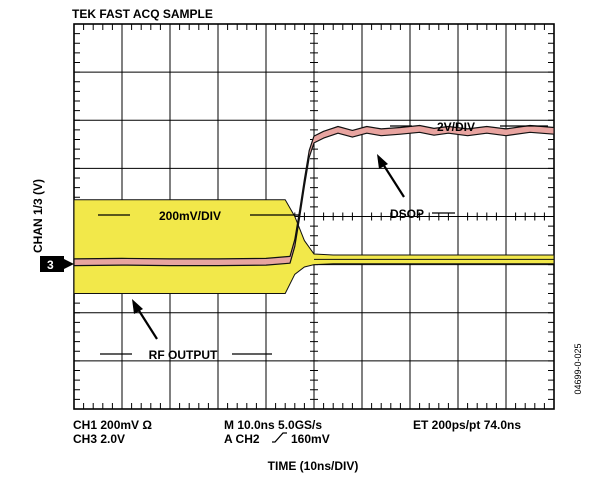 This screenshot has width=594, height=479. Describe the element at coordinates (99, 439) in the screenshot. I see `readout-ch3: CH3 2.0V` at that location.